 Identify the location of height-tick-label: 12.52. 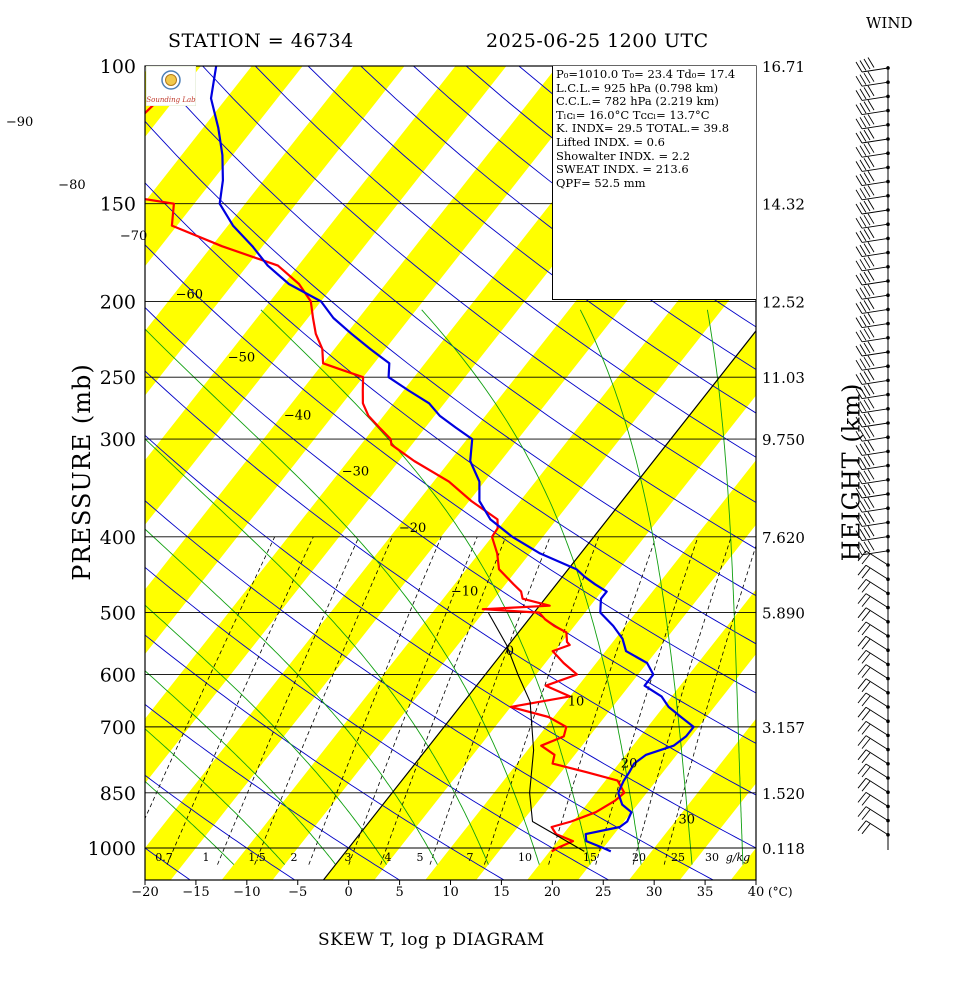
(783, 302).